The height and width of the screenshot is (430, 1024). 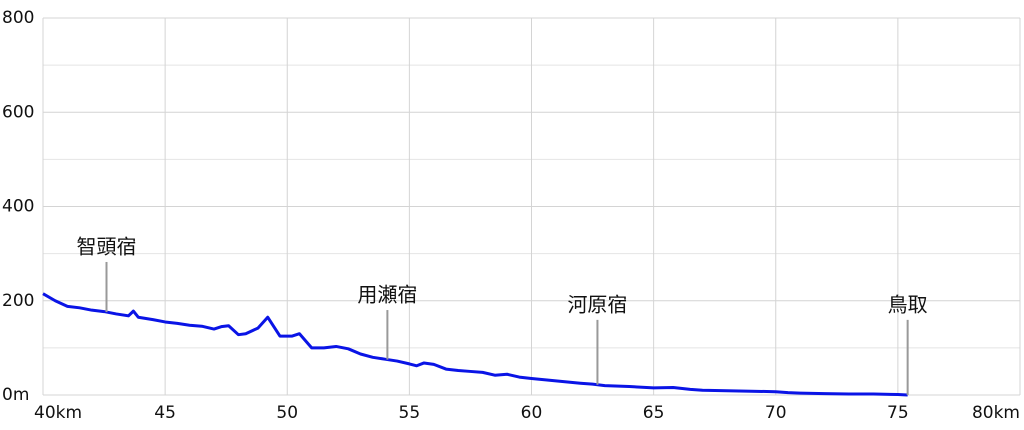 What do you see at coordinates (996, 413) in the screenshot?
I see `x-tick-label: 80km` at bounding box center [996, 413].